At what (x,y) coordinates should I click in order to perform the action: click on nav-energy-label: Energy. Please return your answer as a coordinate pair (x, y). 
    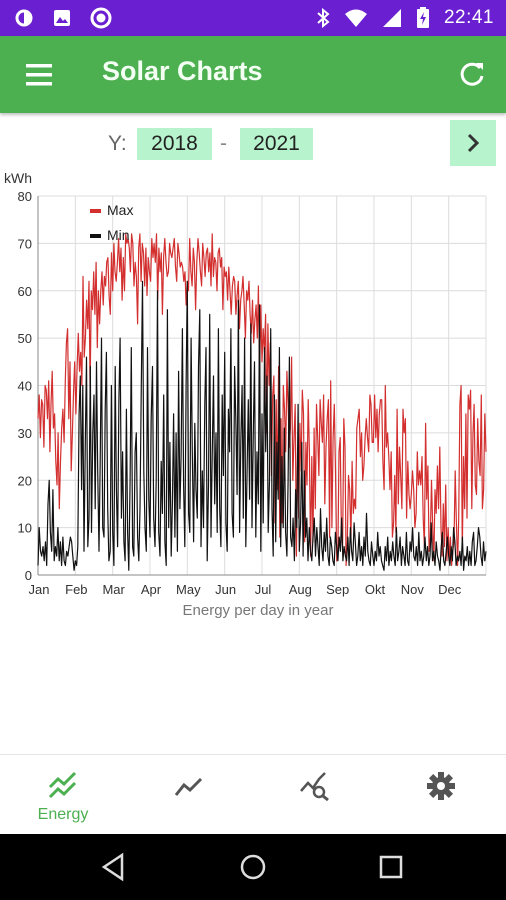
    Looking at the image, I should click on (63, 814).